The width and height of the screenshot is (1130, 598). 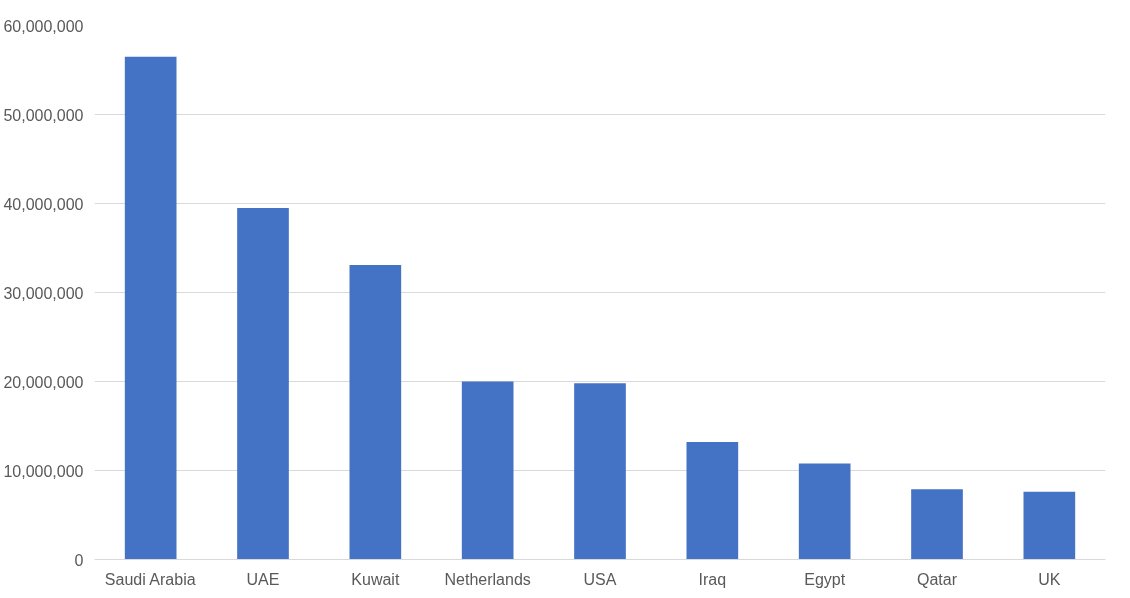 I want to click on x-tick-label: Qatar, so click(x=937, y=579).